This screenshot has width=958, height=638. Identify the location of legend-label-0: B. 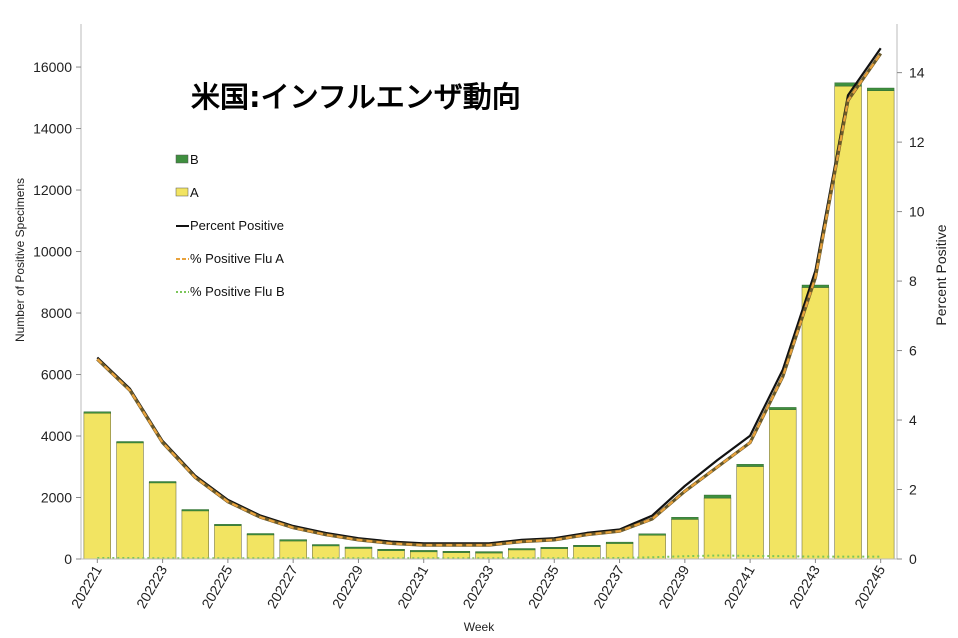
(194, 159).